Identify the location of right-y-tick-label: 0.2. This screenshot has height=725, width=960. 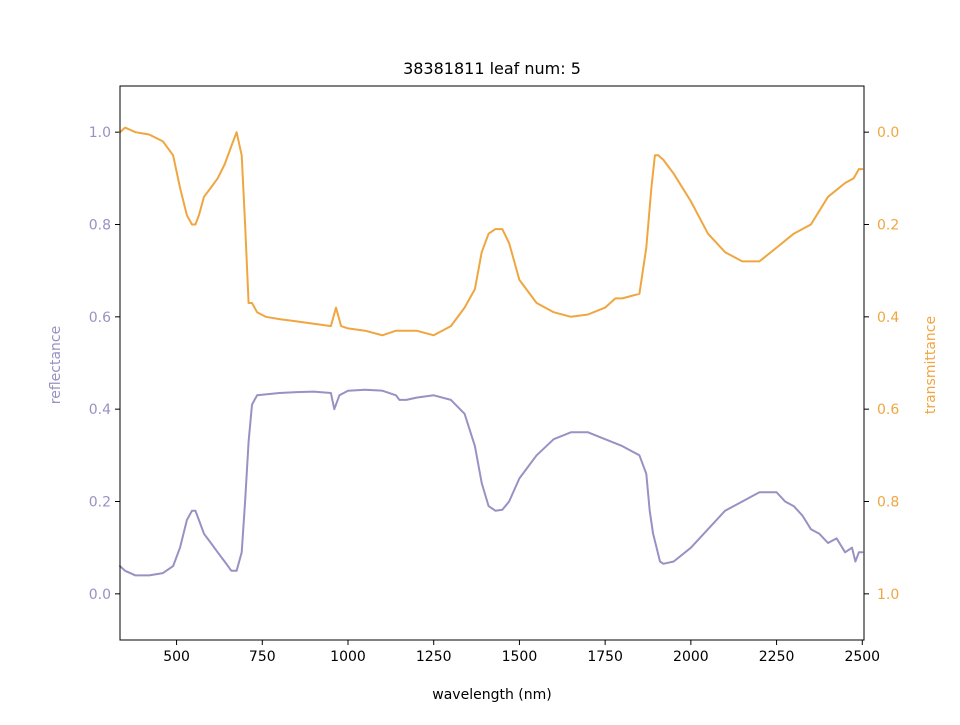
(888, 226).